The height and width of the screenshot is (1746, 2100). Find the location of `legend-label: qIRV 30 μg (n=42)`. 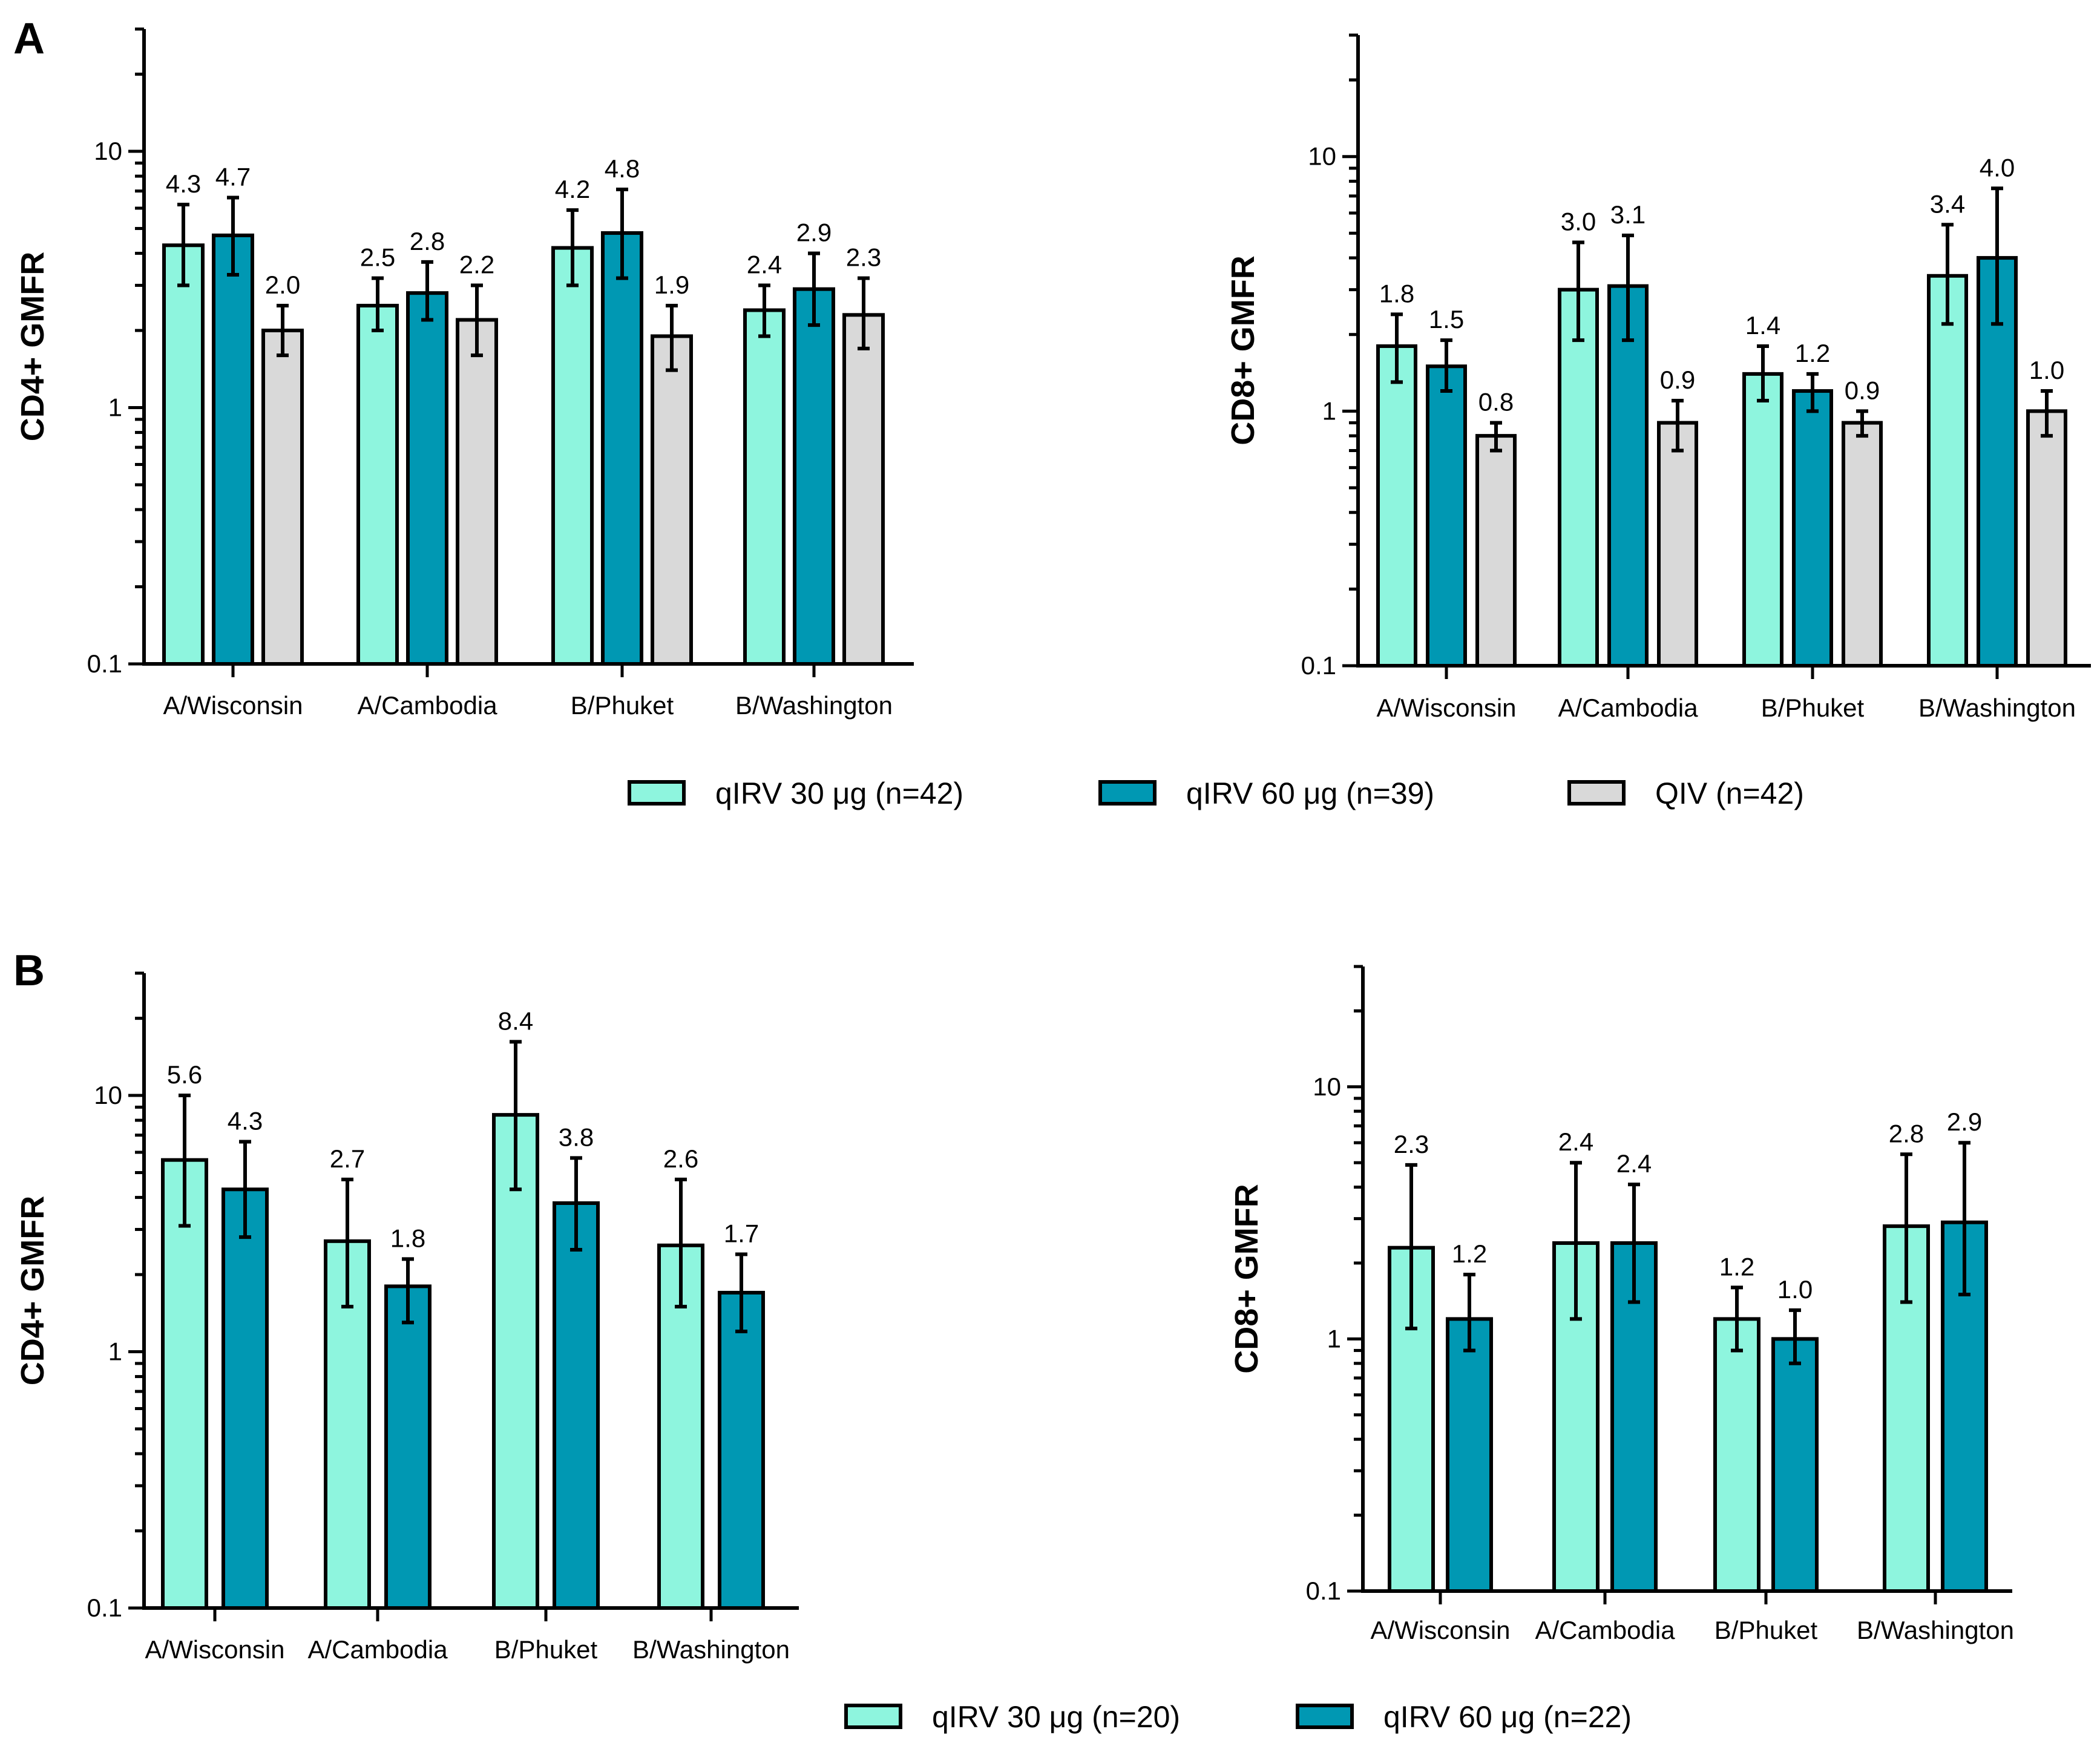

legend-label: qIRV 30 μg (n=42) is located at coordinates (839, 793).